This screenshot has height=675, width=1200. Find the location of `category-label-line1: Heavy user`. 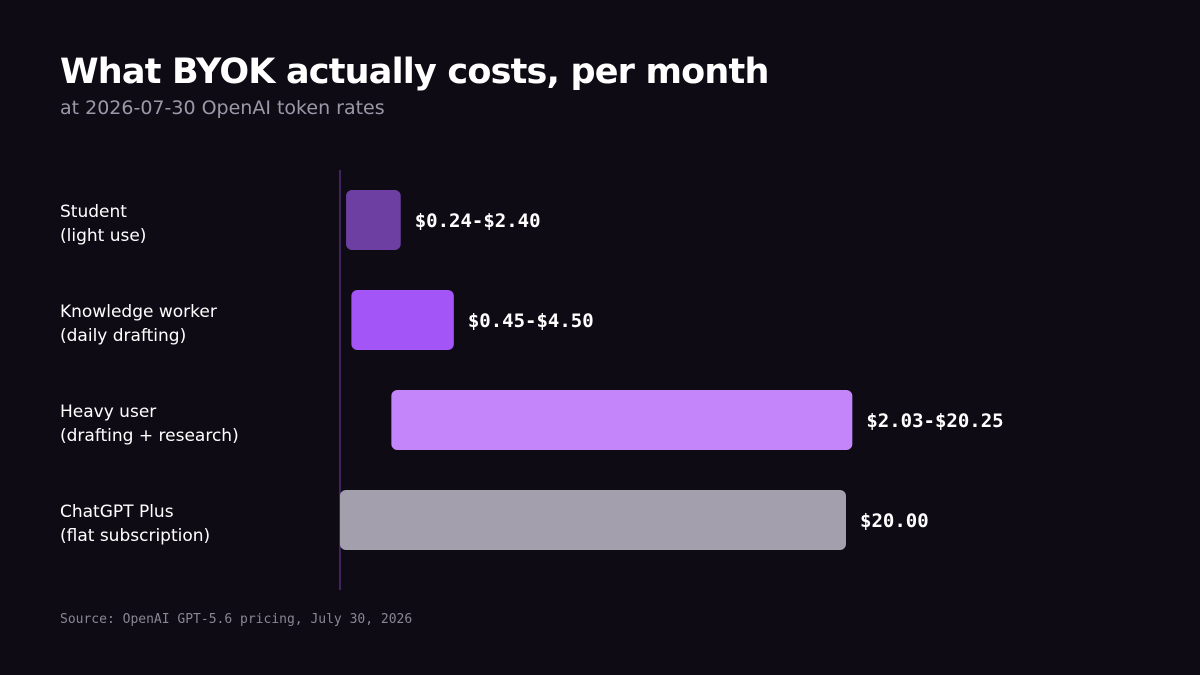

category-label-line1: Heavy user is located at coordinates (108, 412).